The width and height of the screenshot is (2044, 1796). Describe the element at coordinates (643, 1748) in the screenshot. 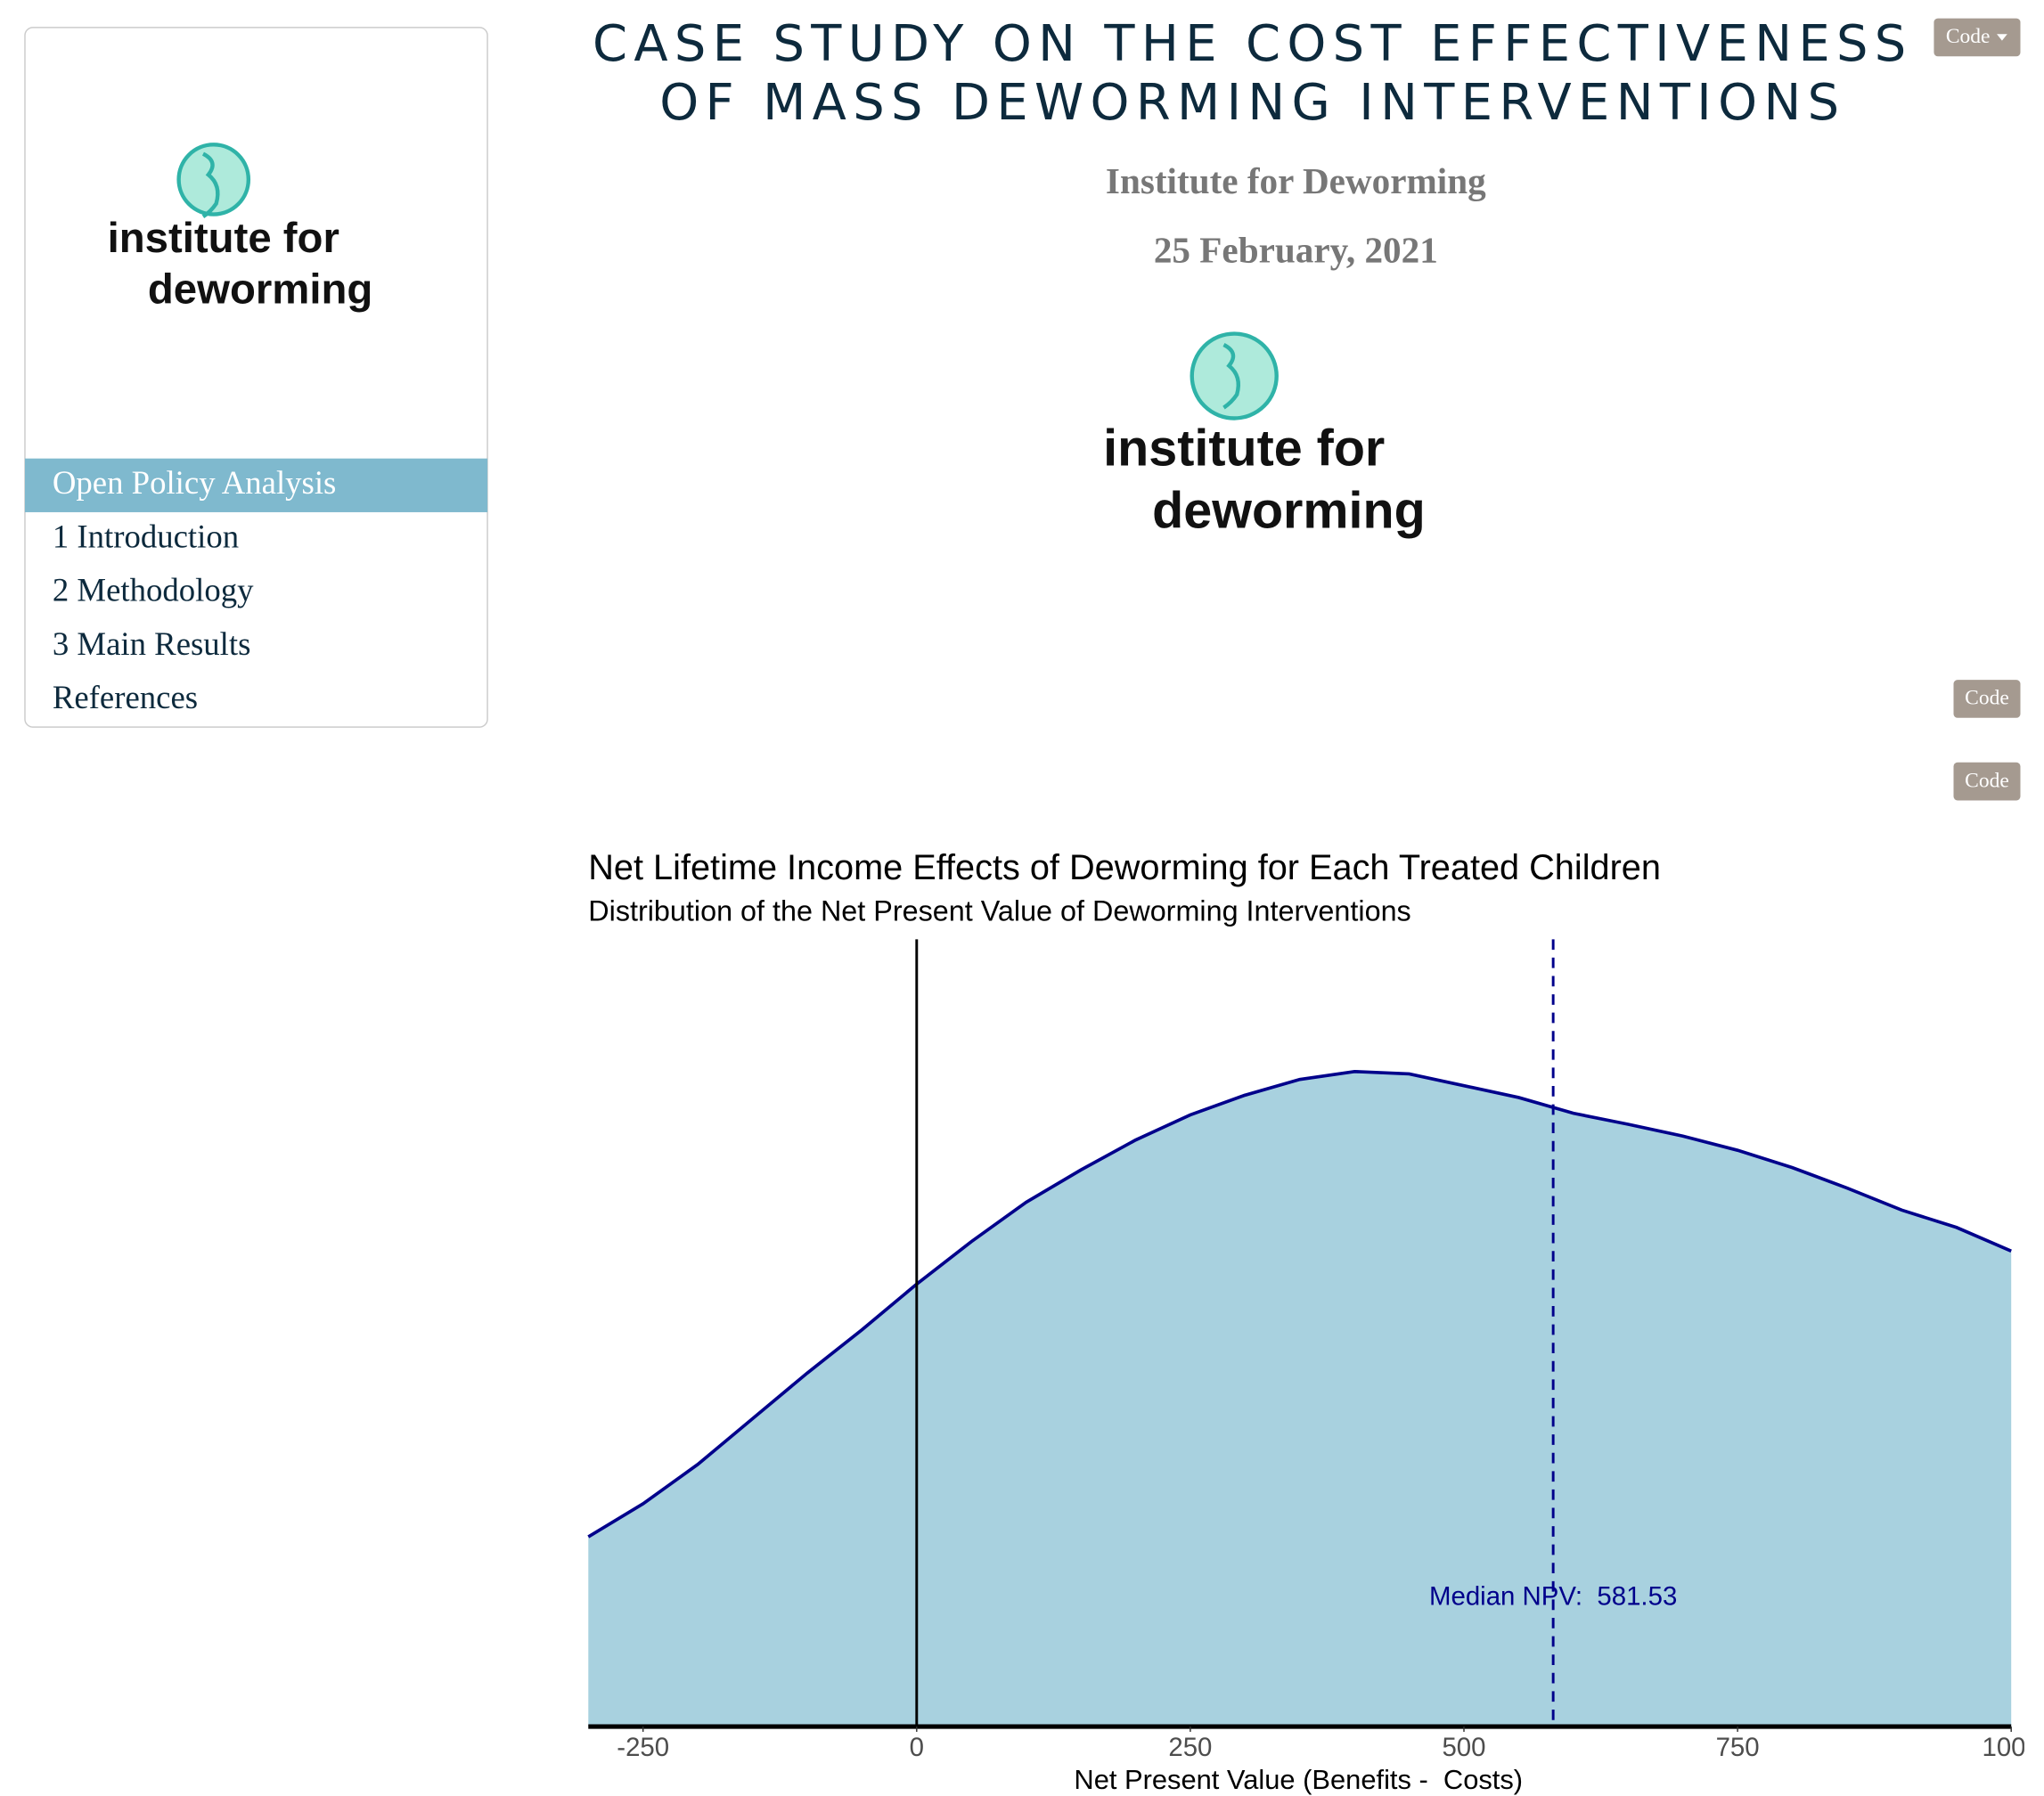

I see `x-tick-label: -250` at that location.